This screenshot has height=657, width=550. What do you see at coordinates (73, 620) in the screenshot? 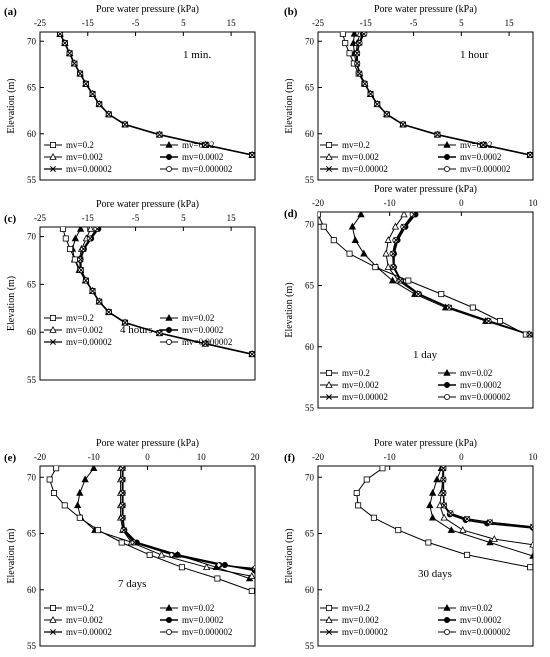
I see `legend-item-mv-0-002: mv=0.002` at bounding box center [73, 620].